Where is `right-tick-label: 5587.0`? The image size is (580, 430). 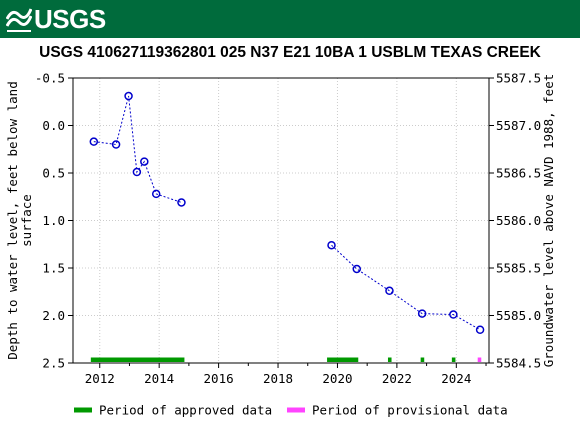
right-tick-label: 5587.0 is located at coordinates (518, 125).